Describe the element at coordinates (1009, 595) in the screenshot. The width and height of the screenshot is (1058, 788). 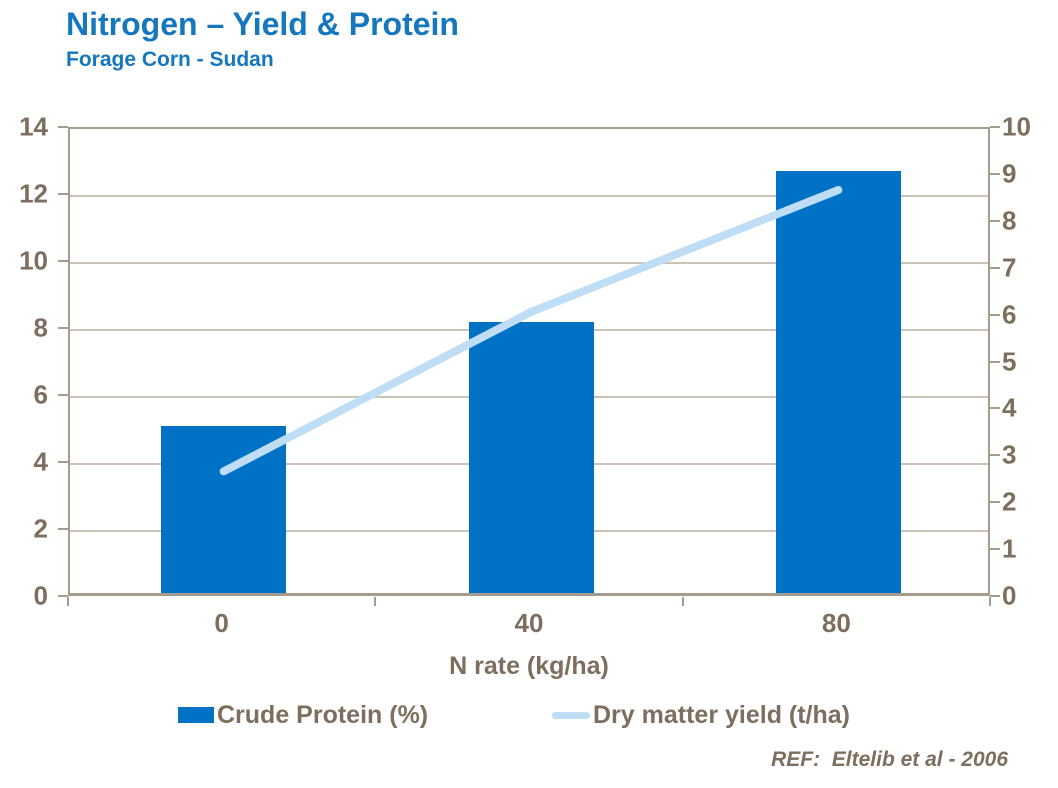
I see `y-axis-right-label: 0` at that location.